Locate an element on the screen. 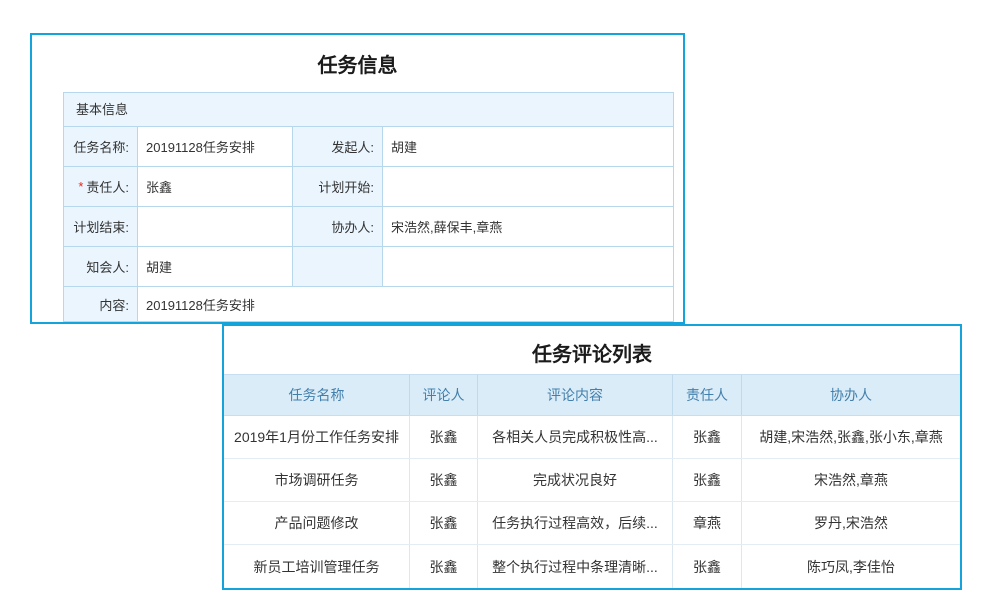  form-row-task-name: 任务名称: 20191128任务安排 发起人: 胡建 is located at coordinates (368, 147).